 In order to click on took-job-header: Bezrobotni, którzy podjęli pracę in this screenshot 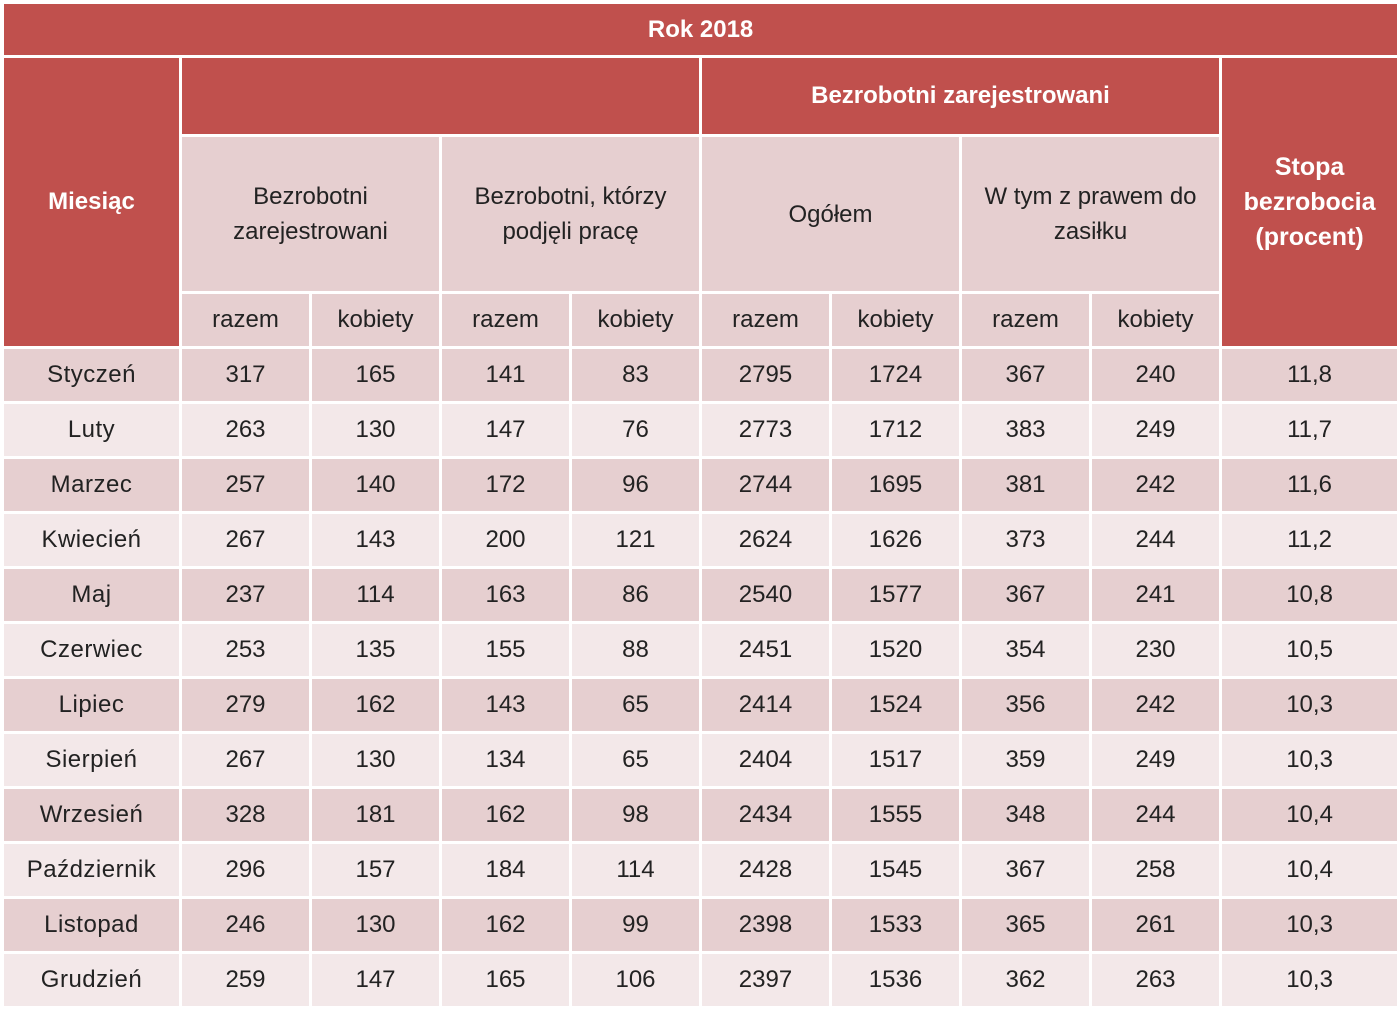, I will do `click(570, 214)`.